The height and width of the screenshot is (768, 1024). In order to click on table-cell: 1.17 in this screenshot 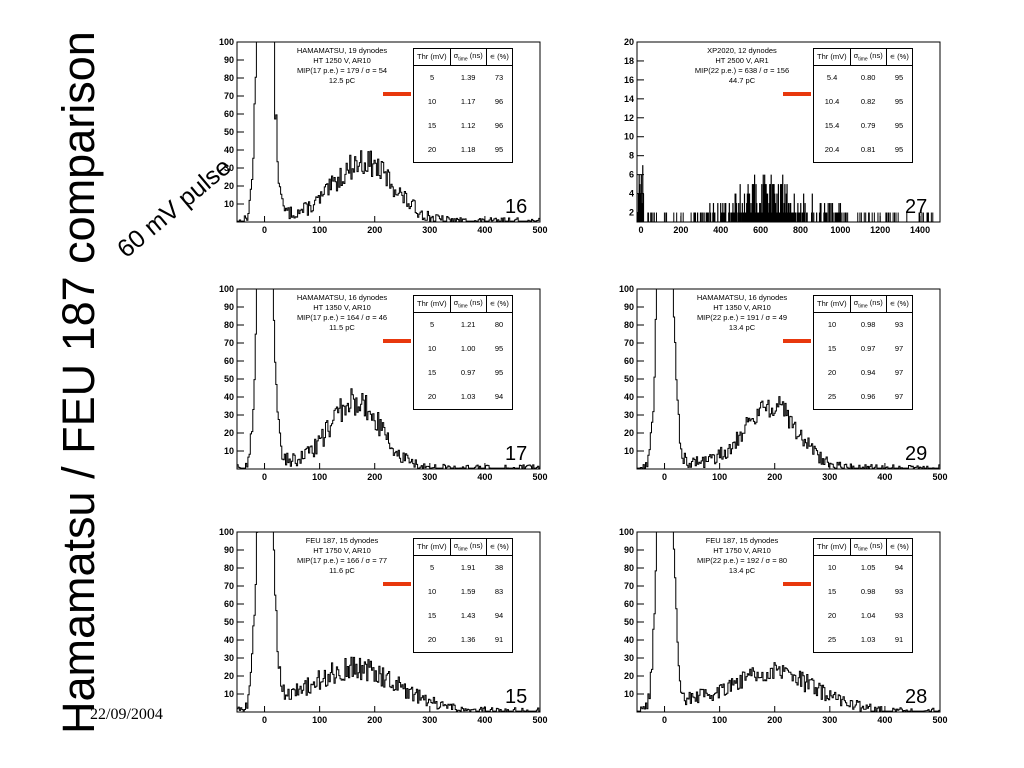, I will do `click(468, 101)`.